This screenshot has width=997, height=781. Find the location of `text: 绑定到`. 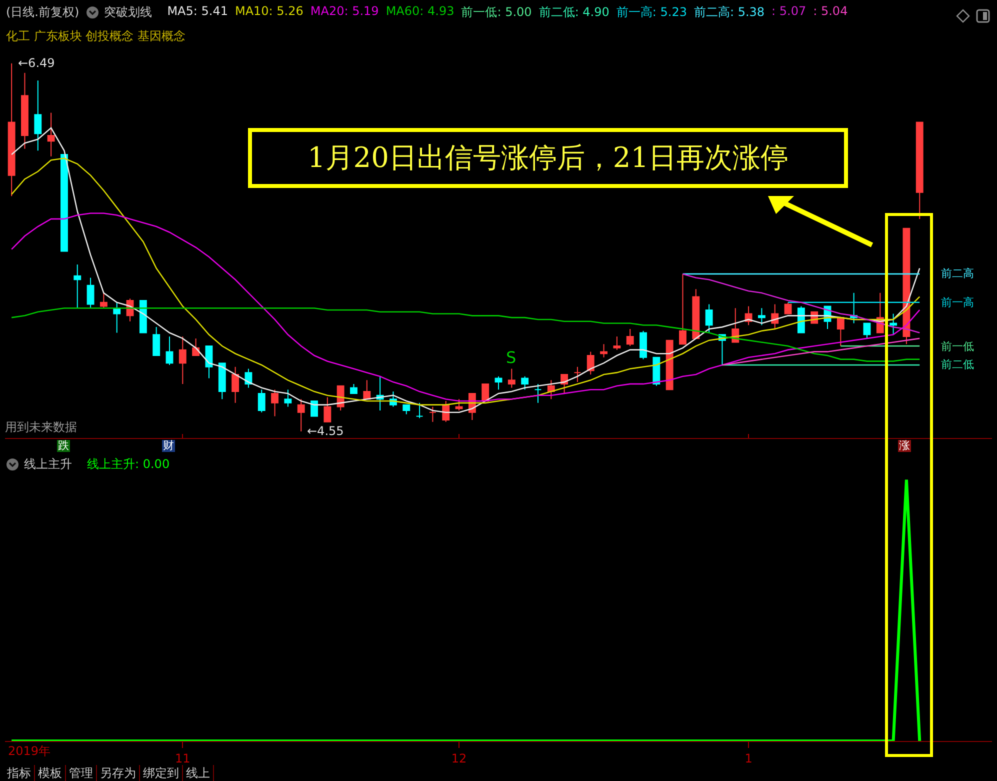

text: 绑定到 is located at coordinates (161, 773).